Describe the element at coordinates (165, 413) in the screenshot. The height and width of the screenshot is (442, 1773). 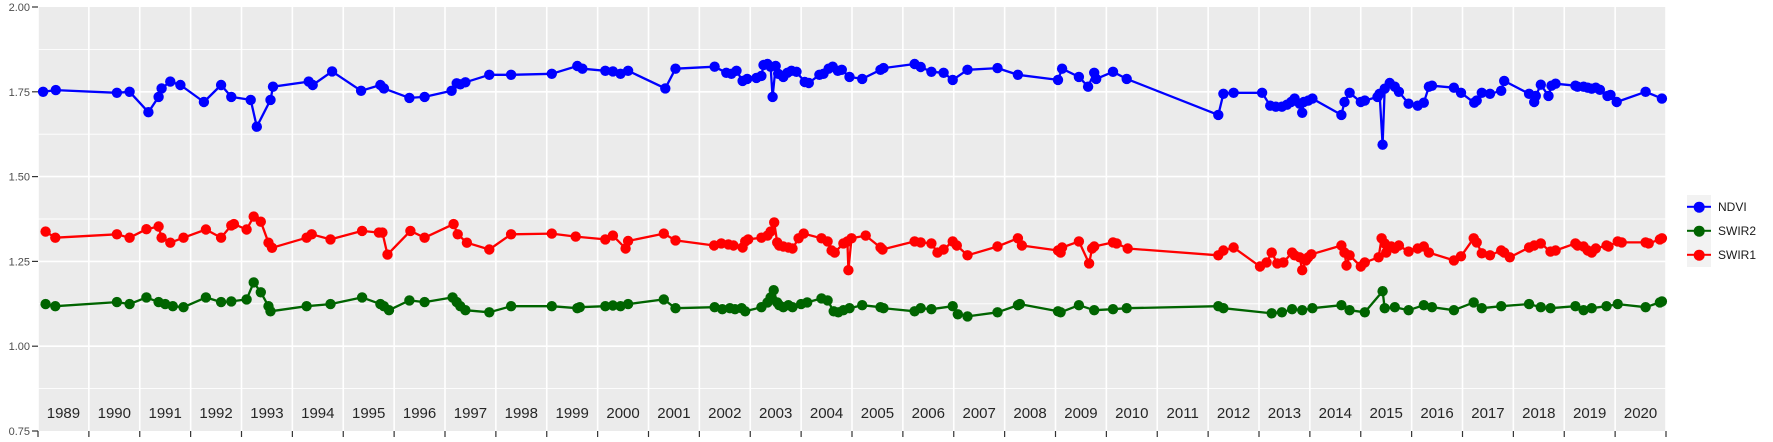
I see `x-axis-label: 1991` at that location.